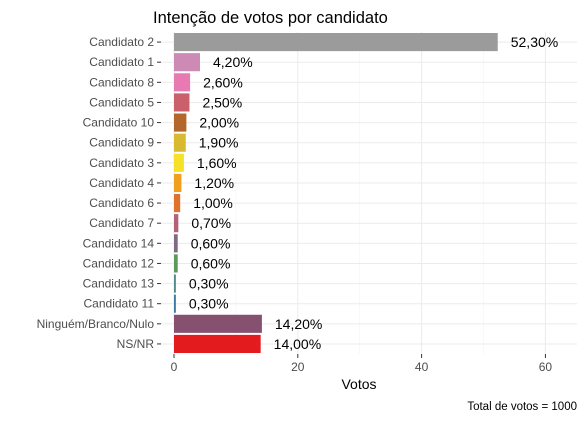 This screenshot has width=586, height=423. Describe the element at coordinates (121, 203) in the screenshot. I see `category-label: Candidato 6` at that location.